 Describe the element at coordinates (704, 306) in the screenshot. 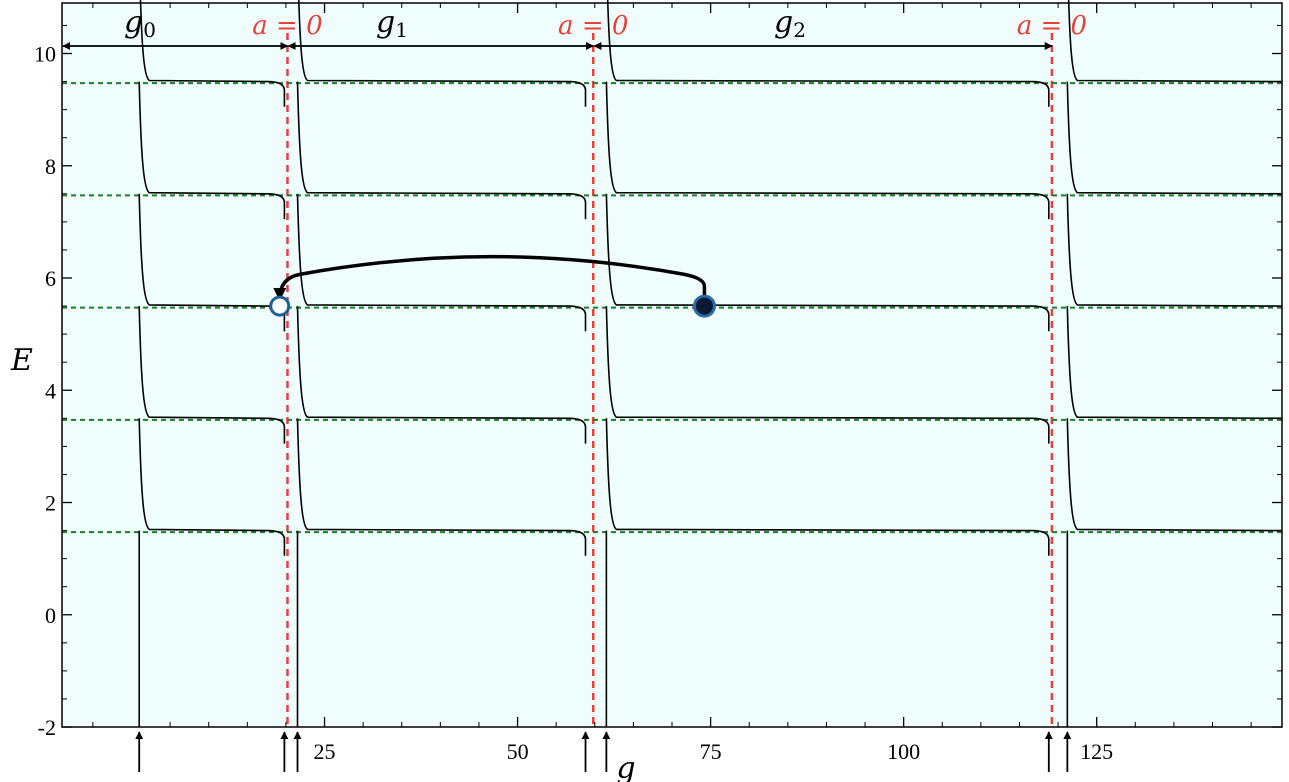

I see `filled-state-marker` at that location.